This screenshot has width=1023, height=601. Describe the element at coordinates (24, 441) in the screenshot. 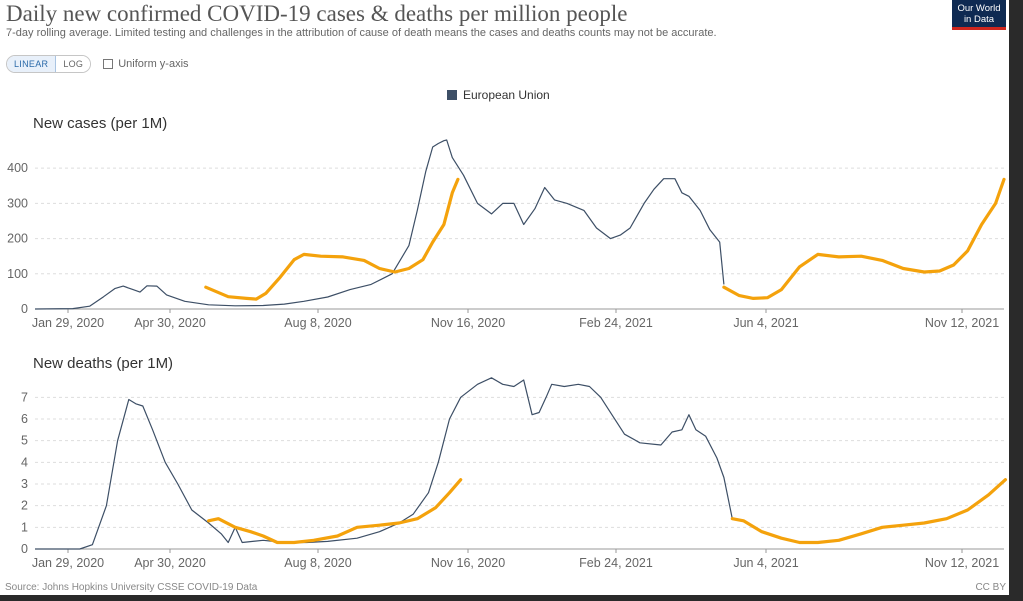

I see `deaths-y-tick-label: 5` at that location.